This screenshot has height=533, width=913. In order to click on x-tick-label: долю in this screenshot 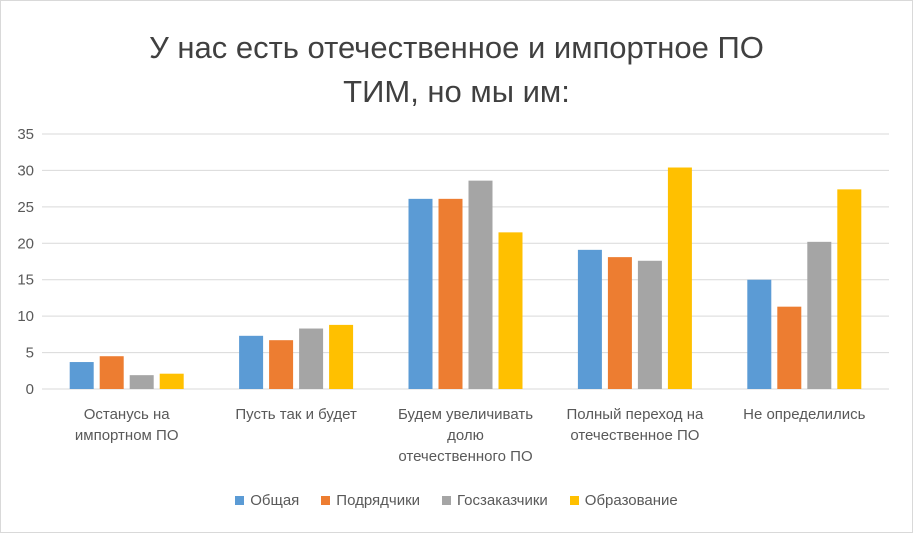, I will do `click(465, 435)`.